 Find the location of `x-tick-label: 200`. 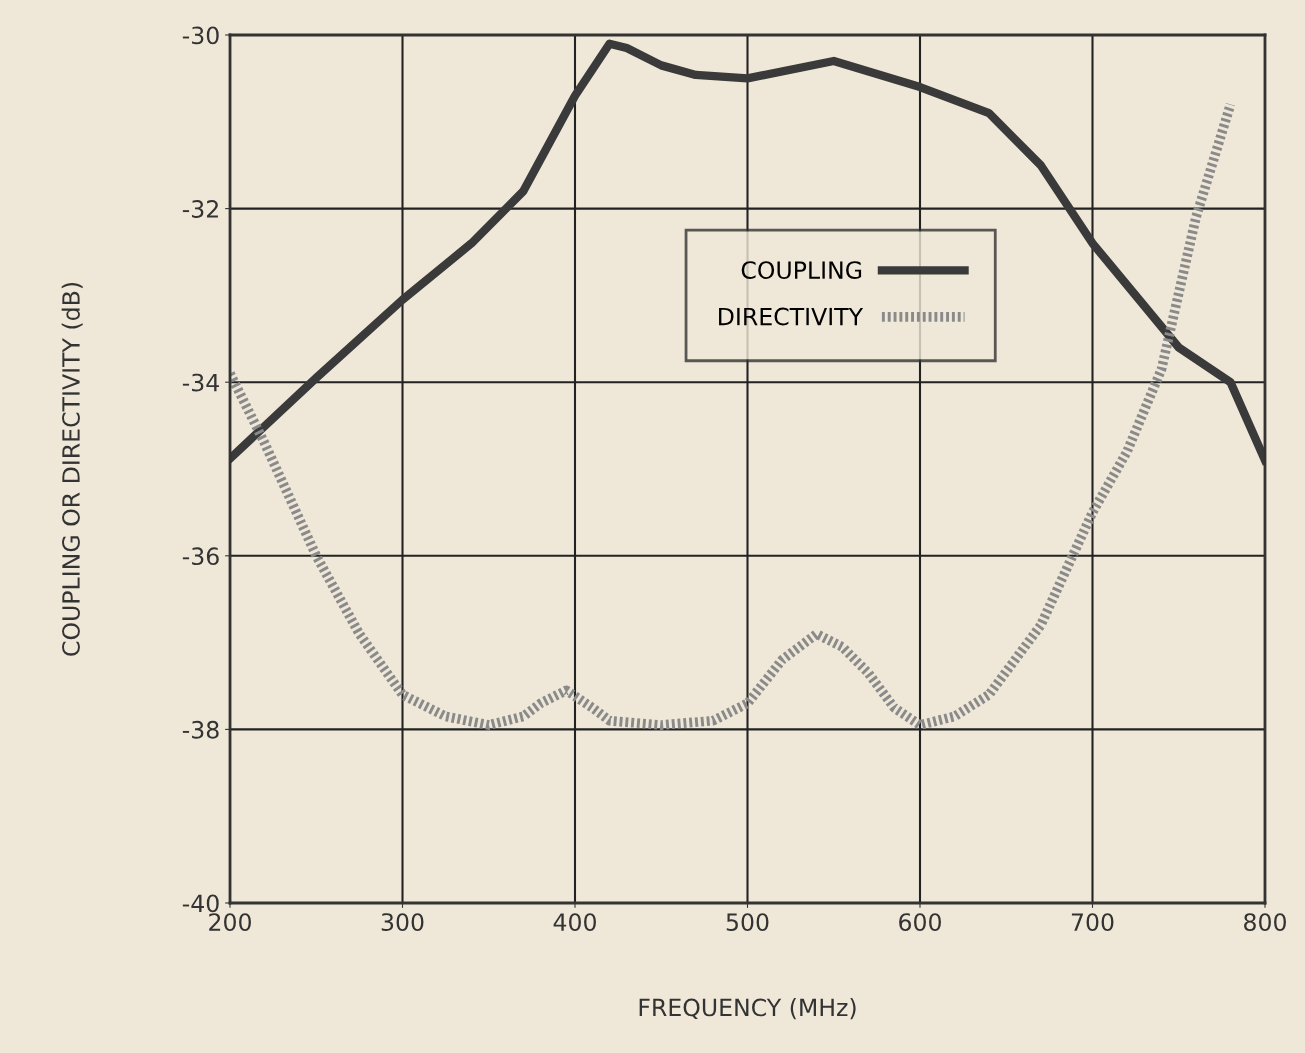

x-tick-label: 200 is located at coordinates (230, 922).